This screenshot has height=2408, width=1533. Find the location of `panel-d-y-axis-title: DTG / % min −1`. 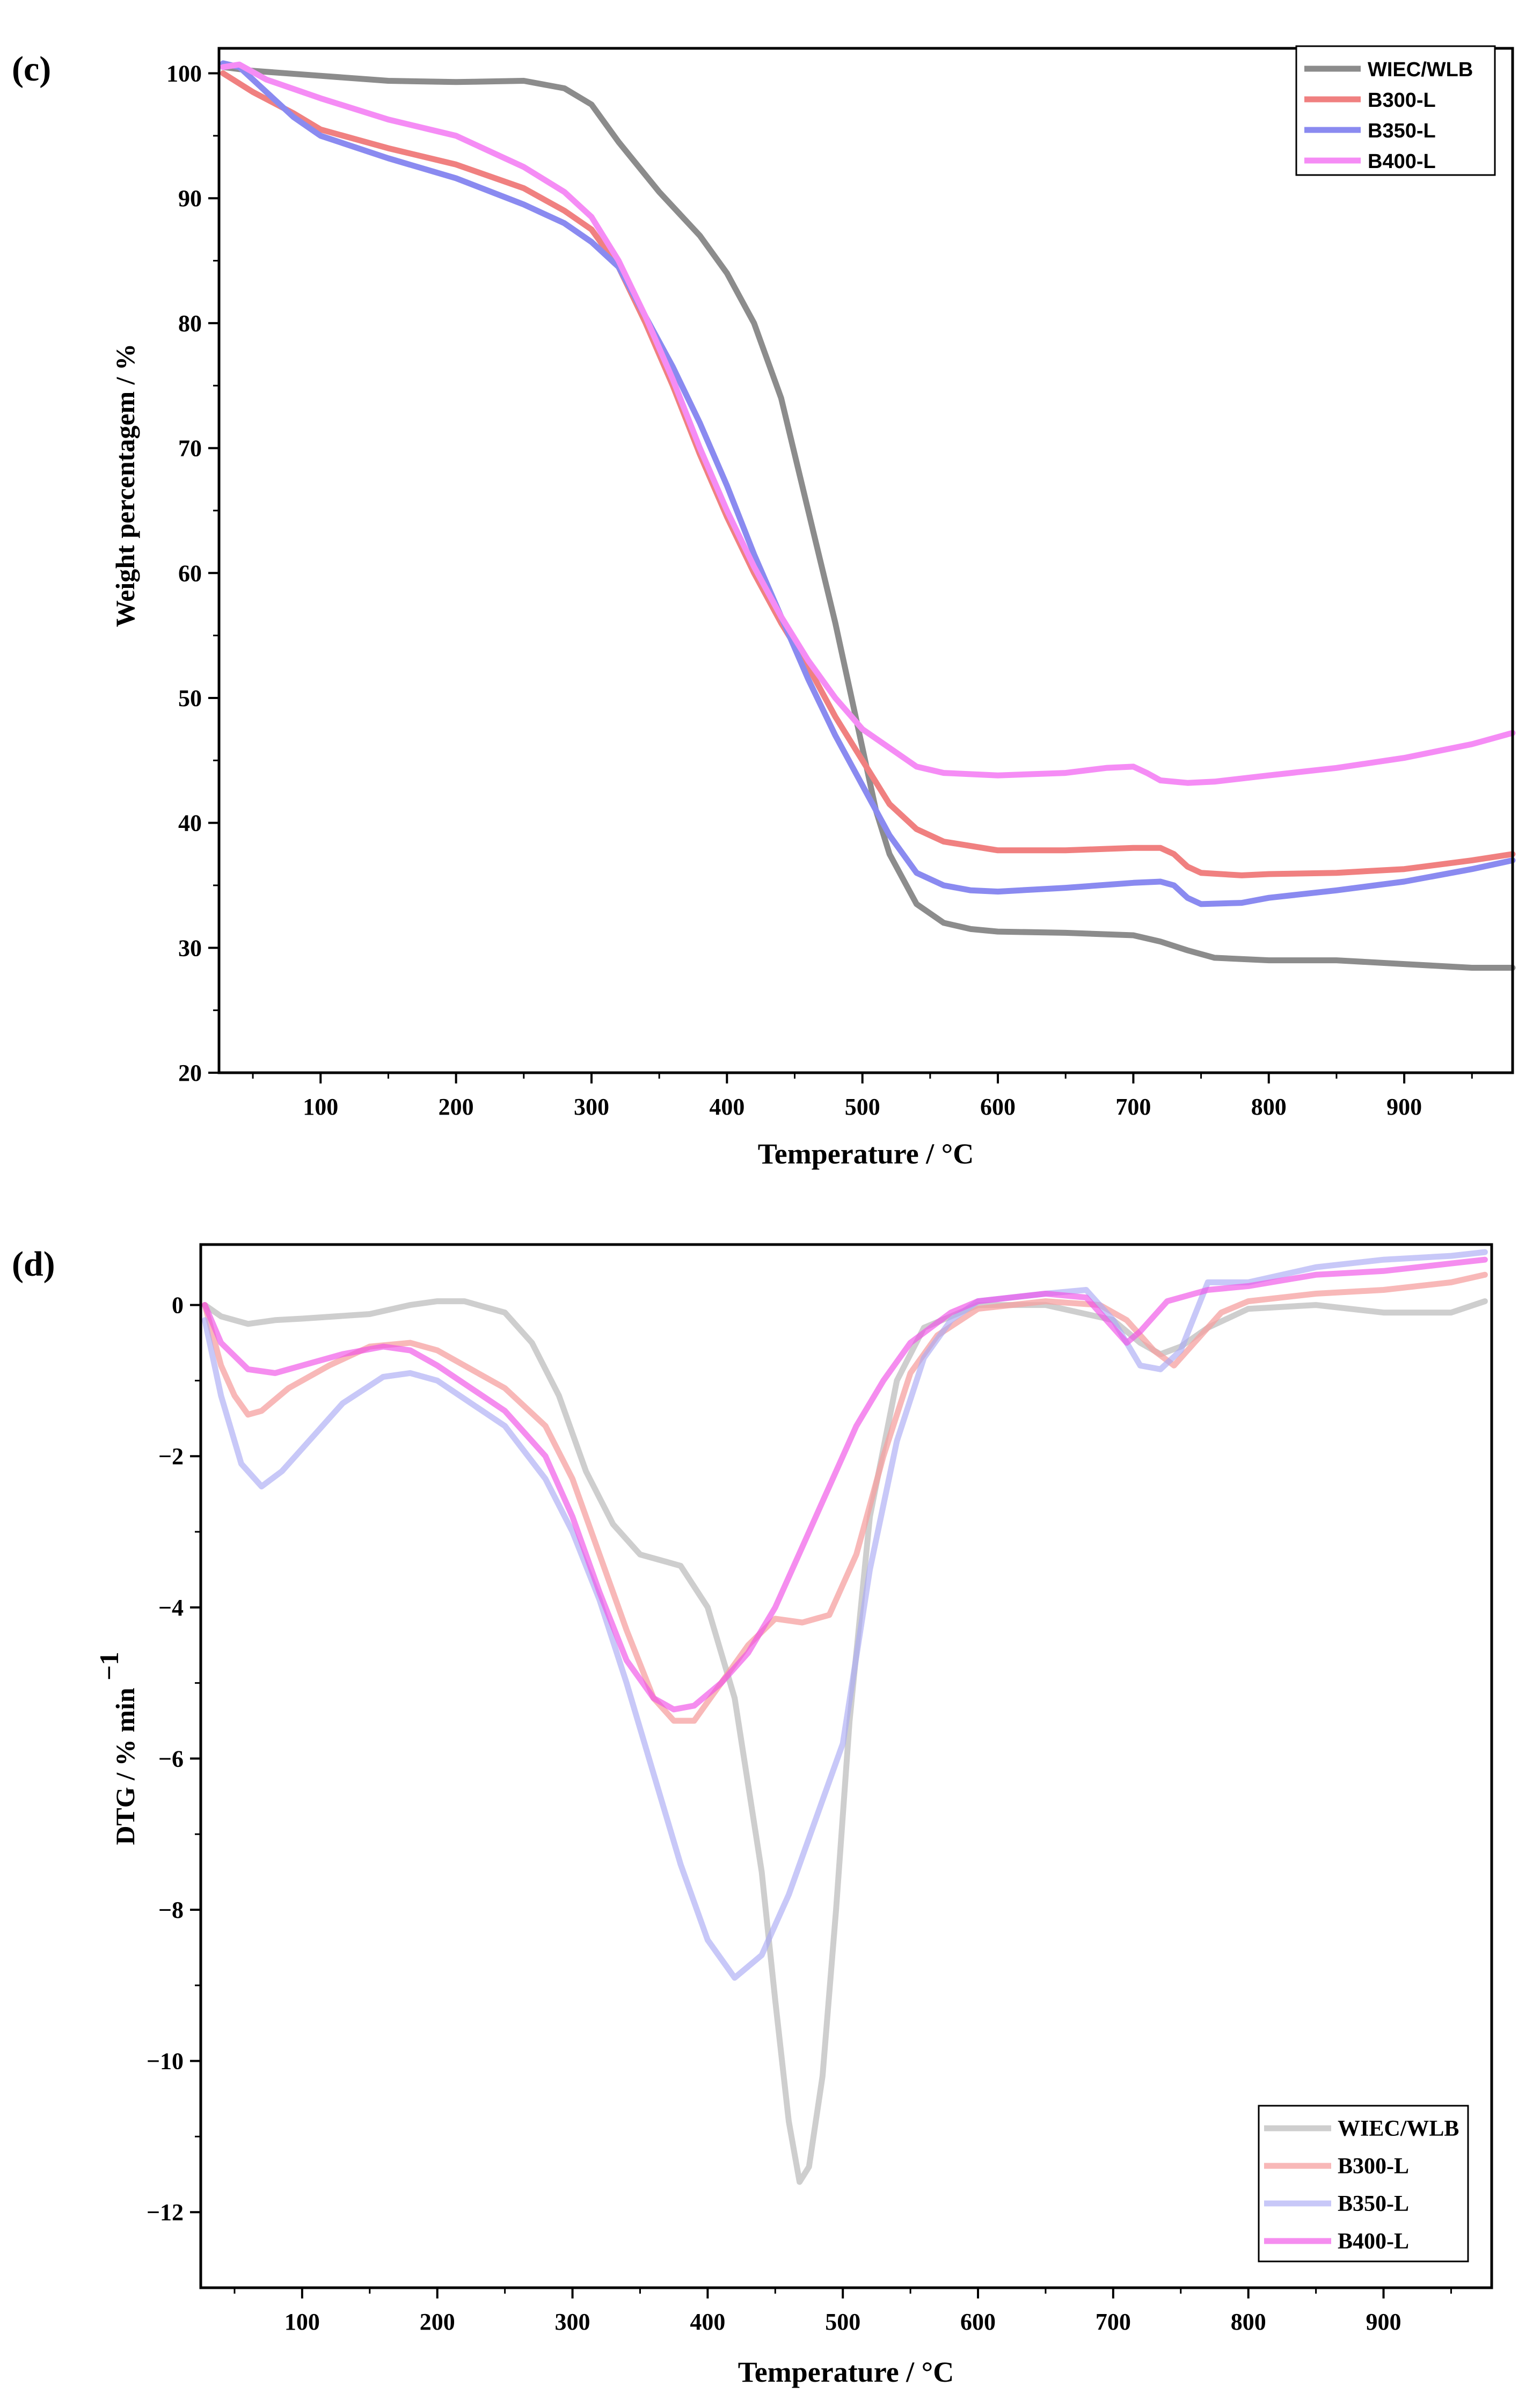

panel-d-y-axis-title: DTG / % min −1 is located at coordinates (117, 1748).